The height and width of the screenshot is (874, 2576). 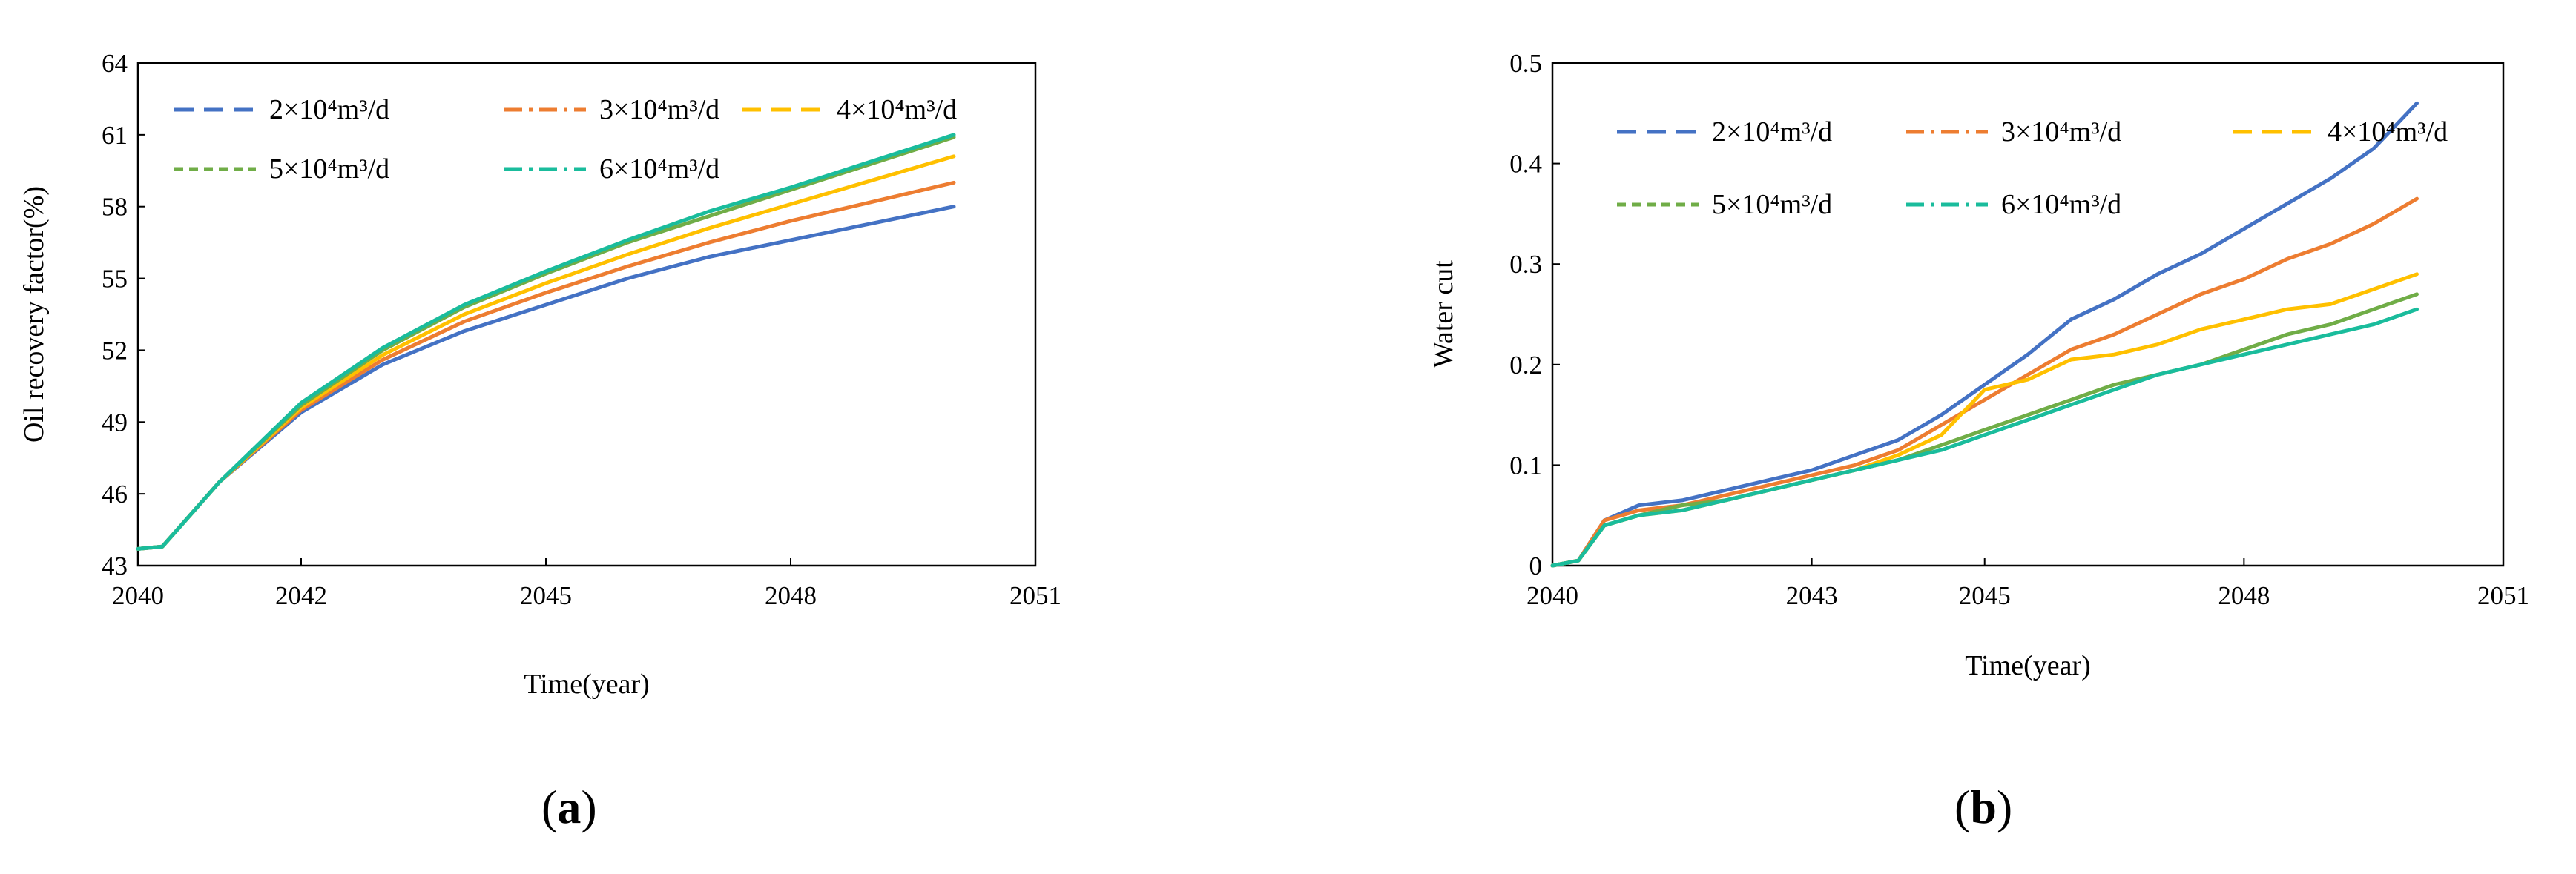 What do you see at coordinates (1526, 365) in the screenshot?
I see `chart-b-y-tick-label: 0.2` at bounding box center [1526, 365].